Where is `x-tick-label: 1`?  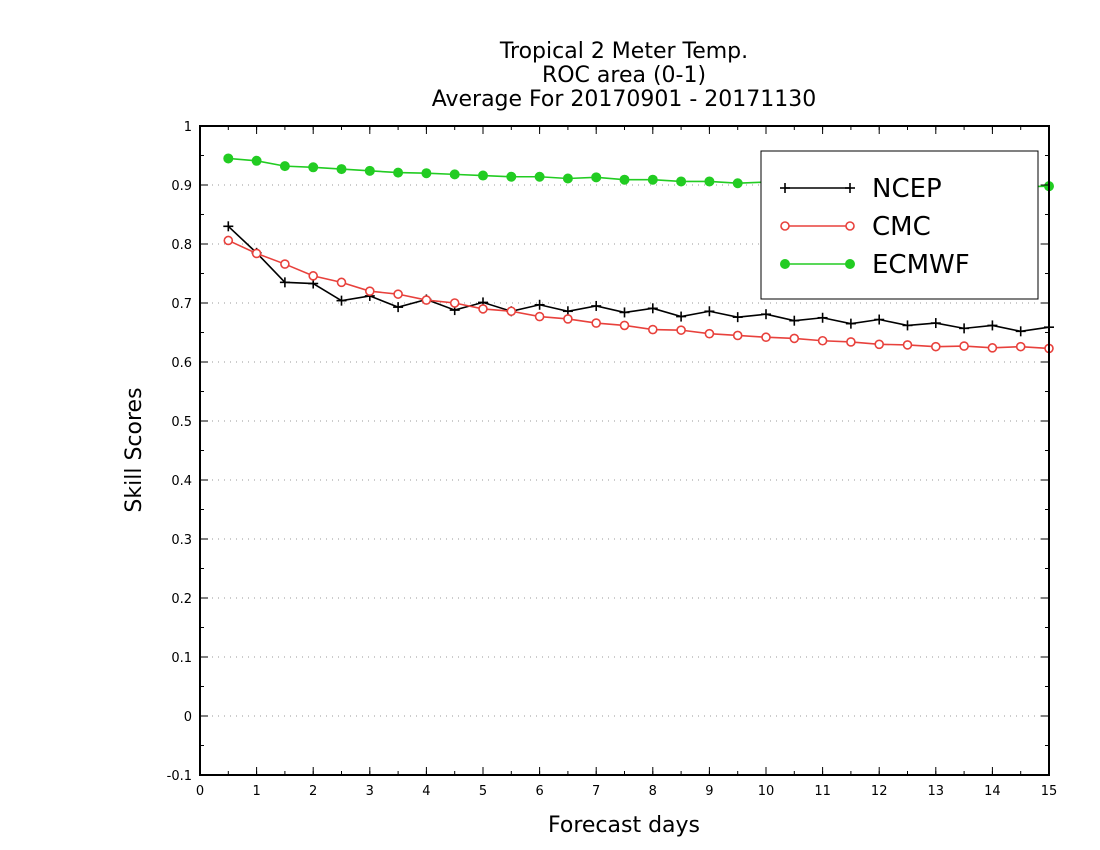 x-tick-label: 1 is located at coordinates (256, 791).